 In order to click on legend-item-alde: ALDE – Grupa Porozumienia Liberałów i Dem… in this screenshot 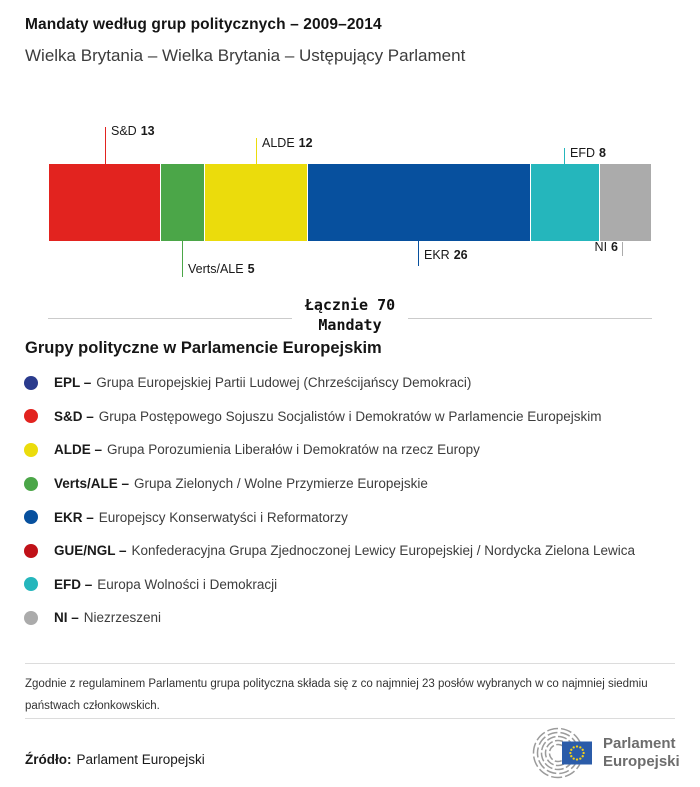, I will do `click(354, 450)`.